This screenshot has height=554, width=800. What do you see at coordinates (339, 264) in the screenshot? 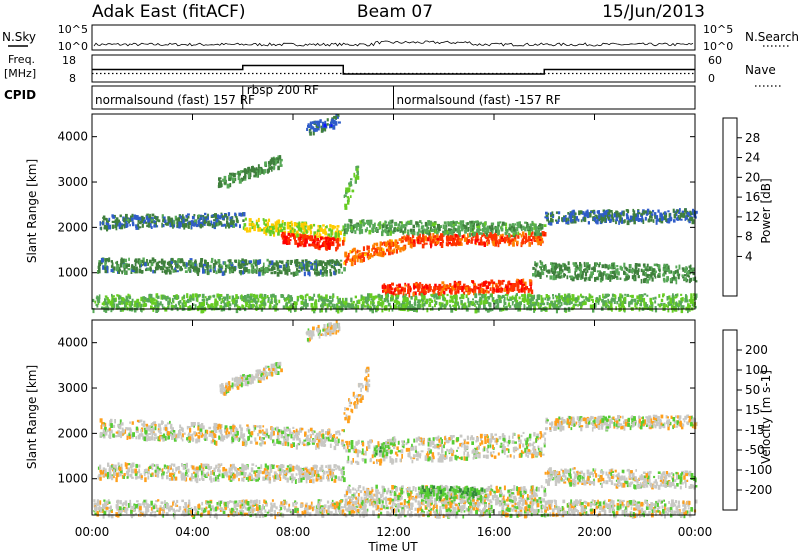
I see `heatmap-cell-2094` at bounding box center [339, 264].